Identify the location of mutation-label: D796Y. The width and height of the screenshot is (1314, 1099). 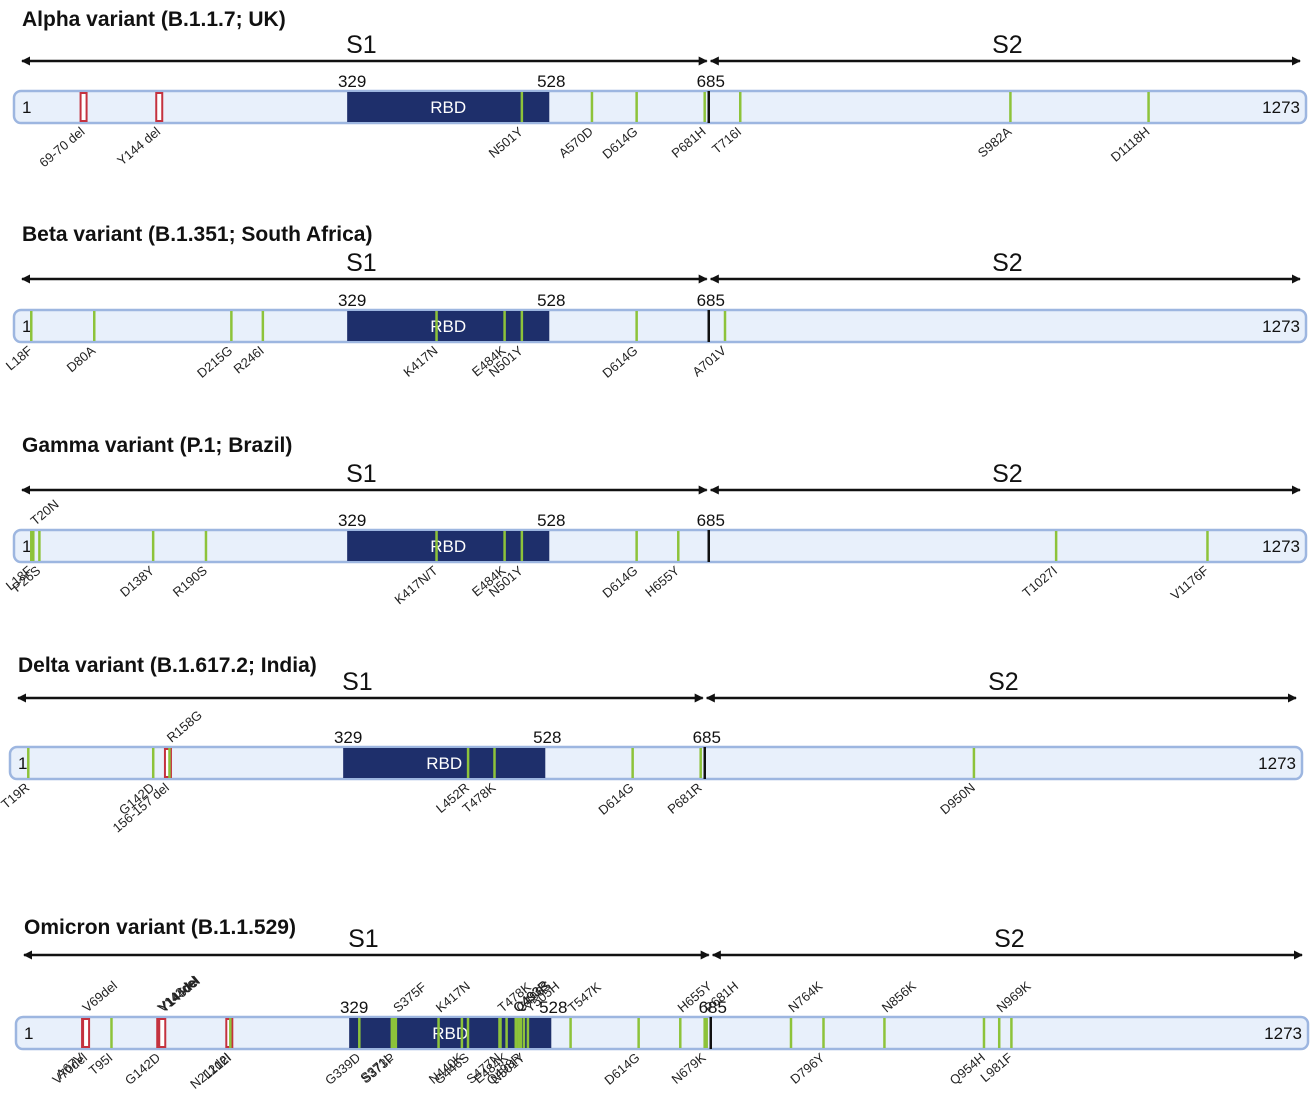
(807, 1068).